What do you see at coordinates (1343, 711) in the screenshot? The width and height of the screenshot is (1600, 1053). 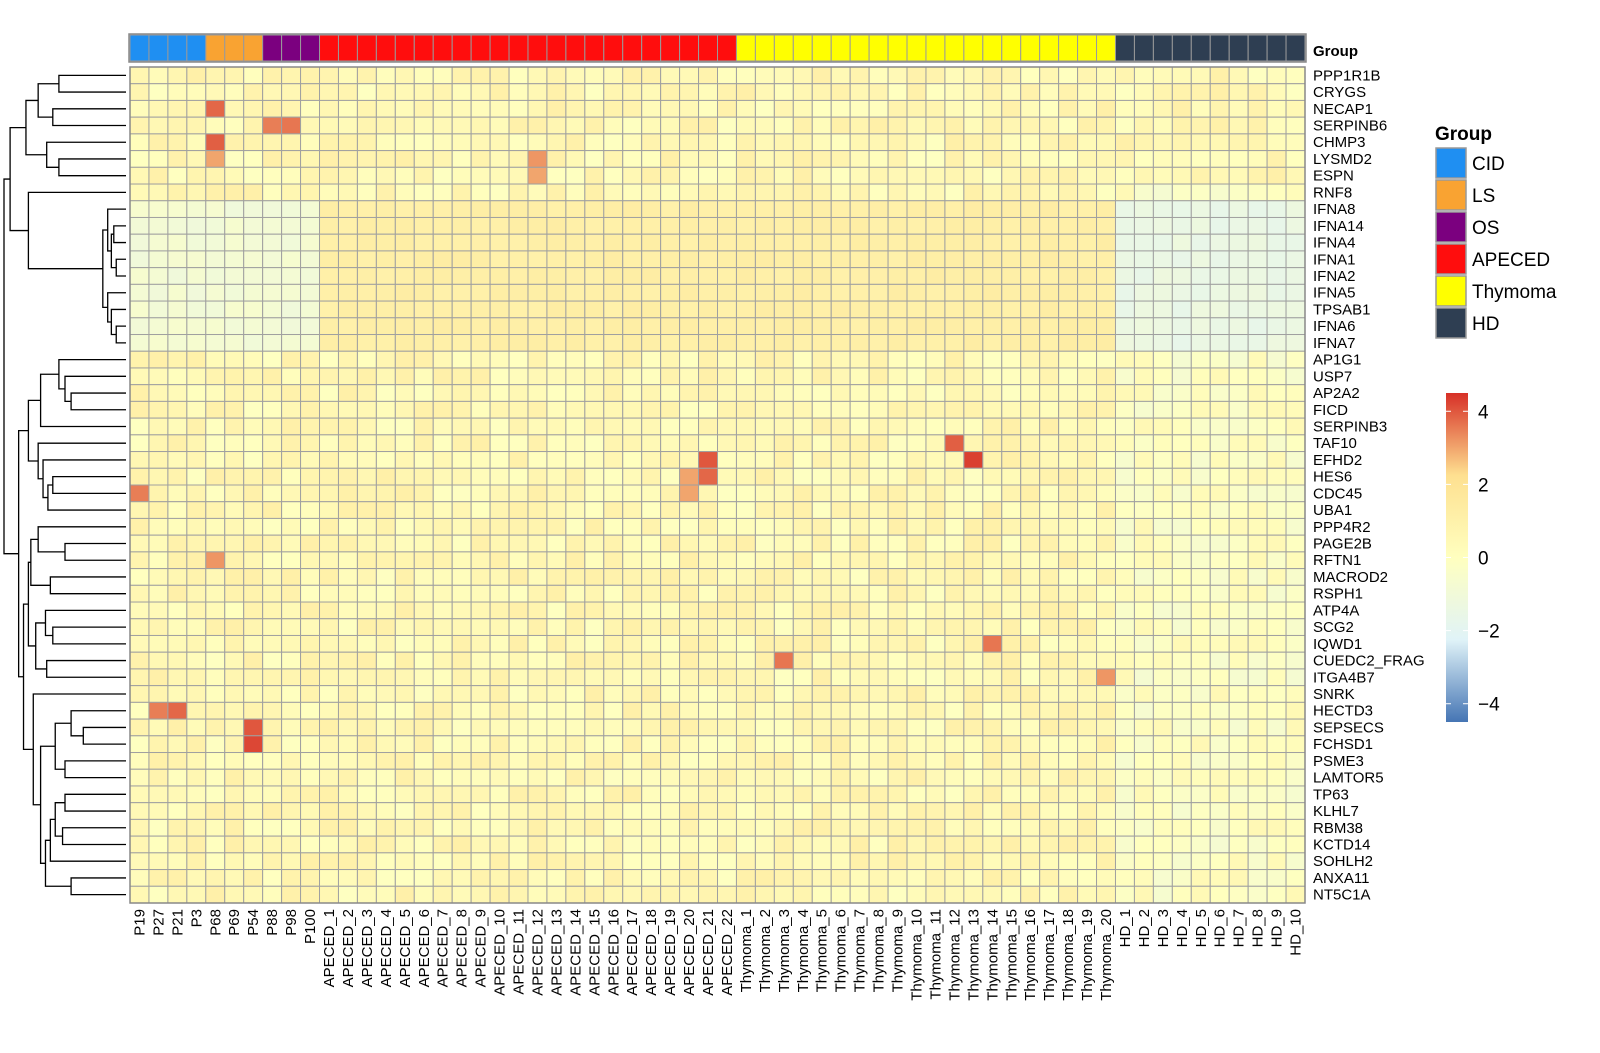 I see `row-label: HECTD3` at bounding box center [1343, 711].